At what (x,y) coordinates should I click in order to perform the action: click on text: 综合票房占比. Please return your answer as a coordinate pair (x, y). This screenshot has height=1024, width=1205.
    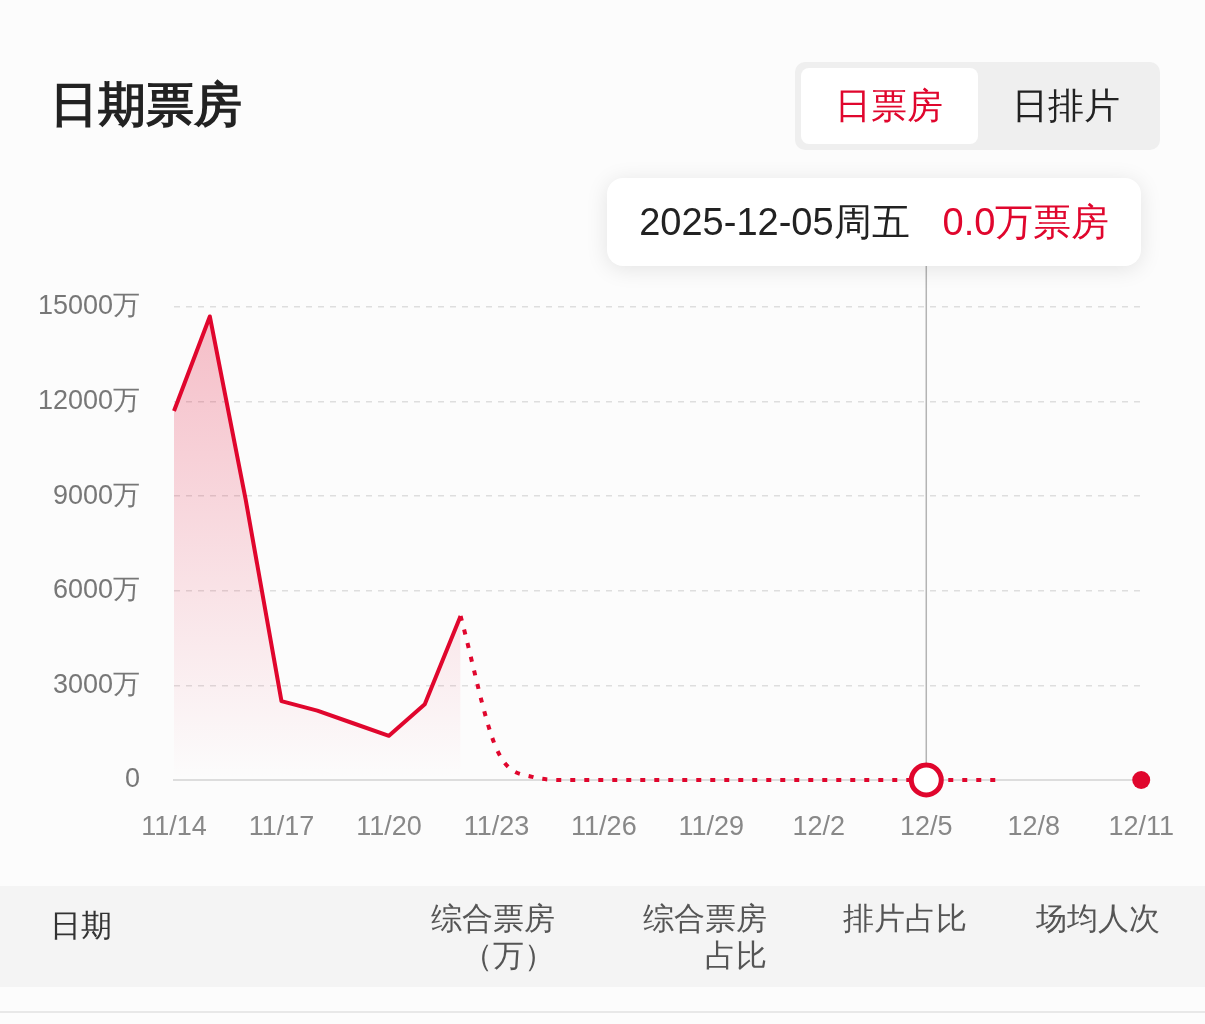
    Looking at the image, I should click on (704, 937).